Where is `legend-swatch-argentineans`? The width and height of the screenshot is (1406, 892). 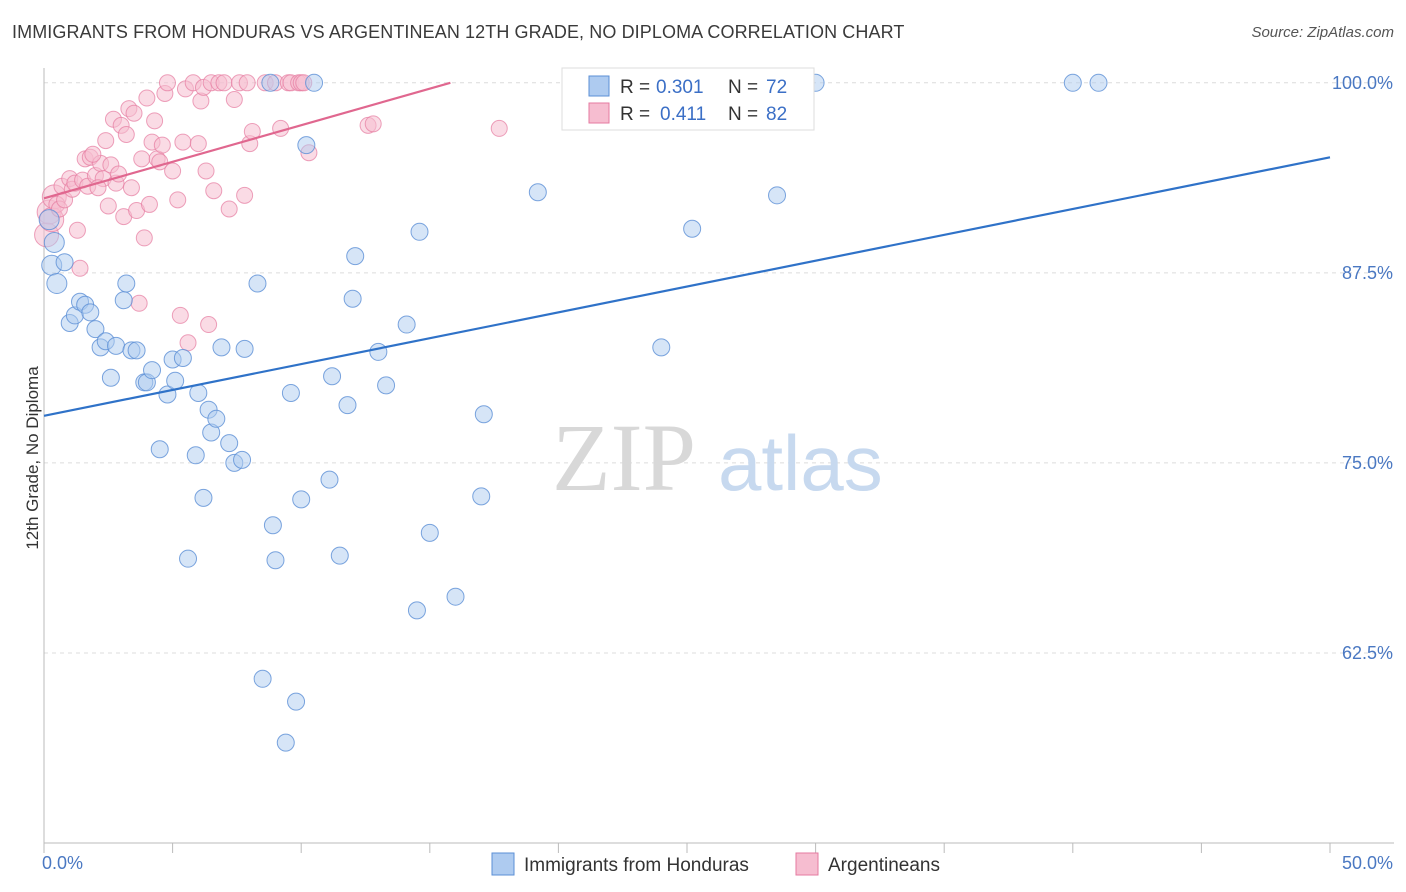 legend-swatch-argentineans is located at coordinates (599, 113).